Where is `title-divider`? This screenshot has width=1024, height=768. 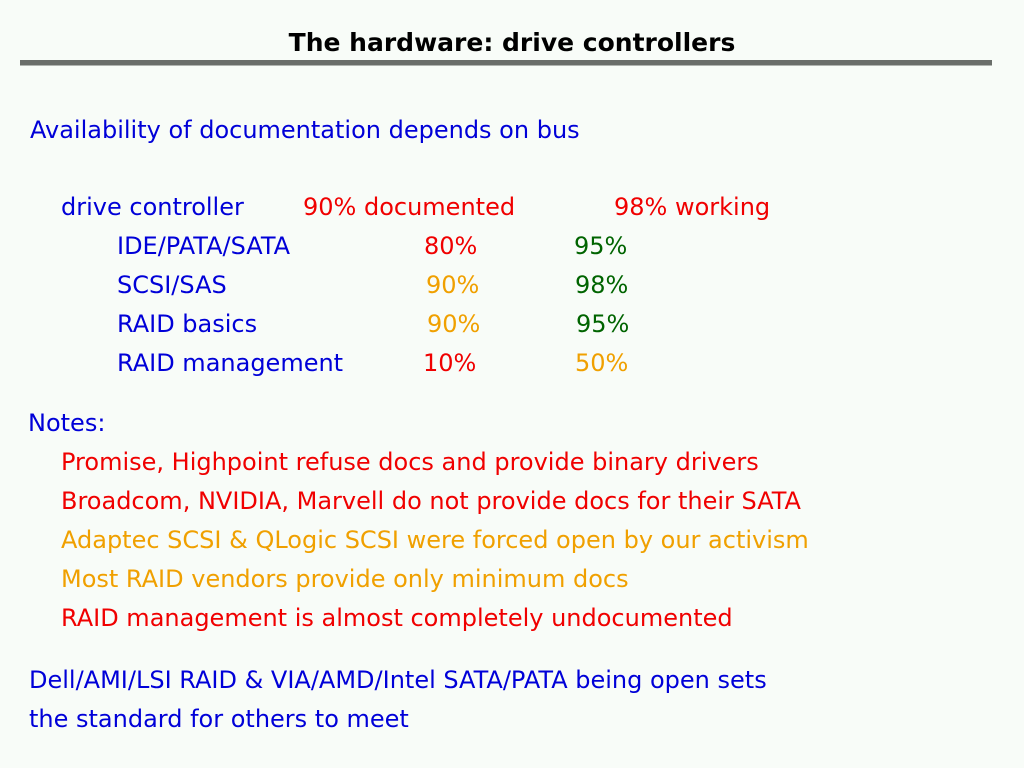
title-divider is located at coordinates (506, 63).